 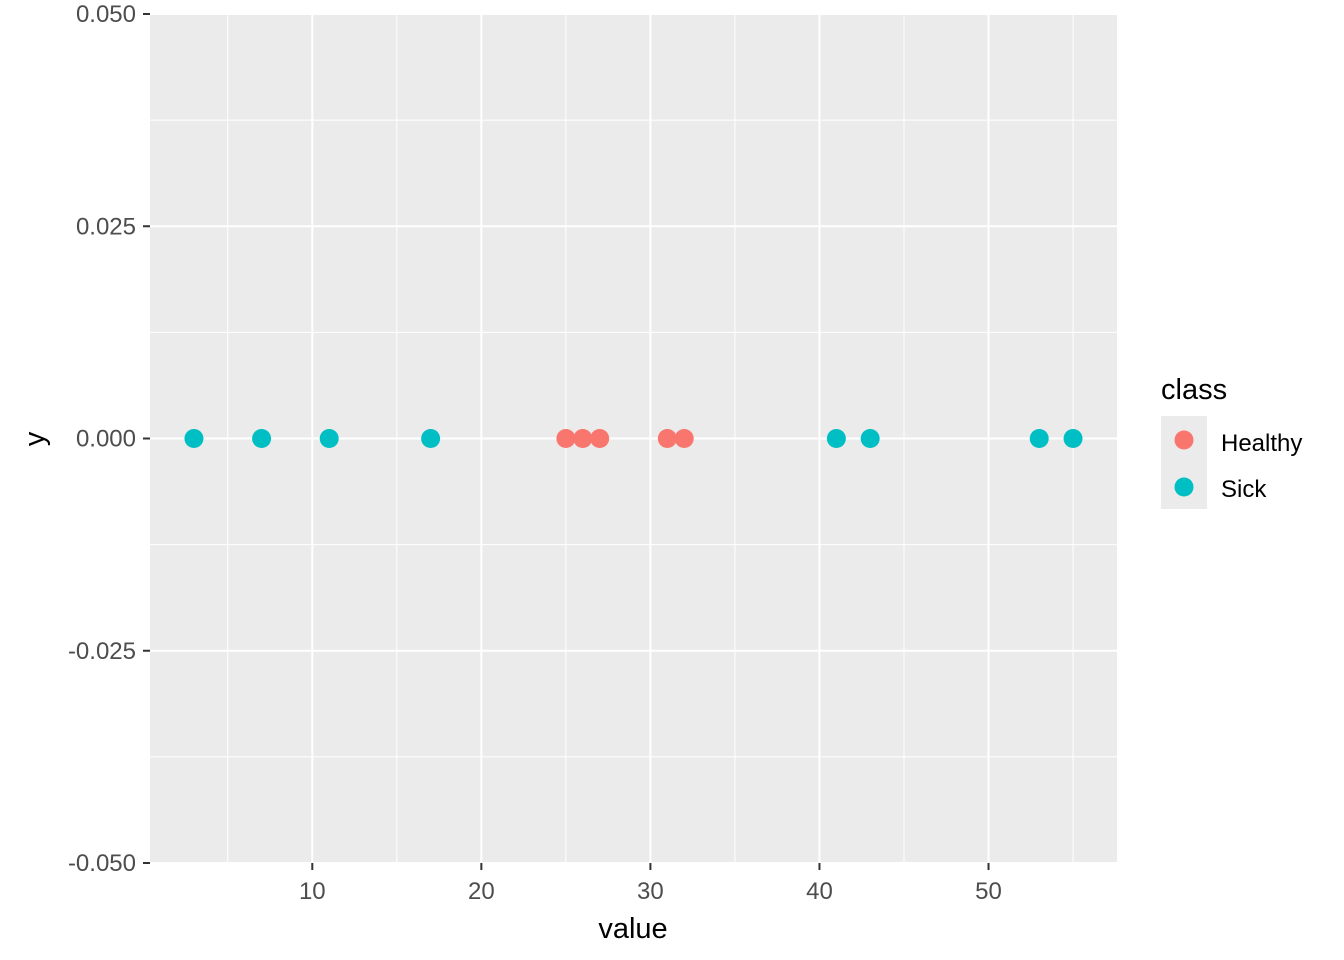 I want to click on legend-label-sick: Sick, so click(x=1244, y=489).